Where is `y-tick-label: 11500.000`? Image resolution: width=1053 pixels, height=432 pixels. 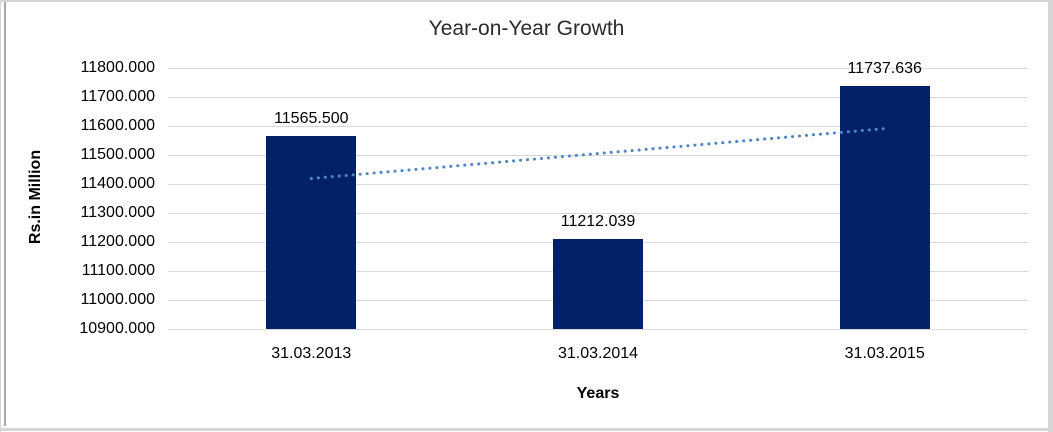
y-tick-label: 11500.000 is located at coordinates (117, 154).